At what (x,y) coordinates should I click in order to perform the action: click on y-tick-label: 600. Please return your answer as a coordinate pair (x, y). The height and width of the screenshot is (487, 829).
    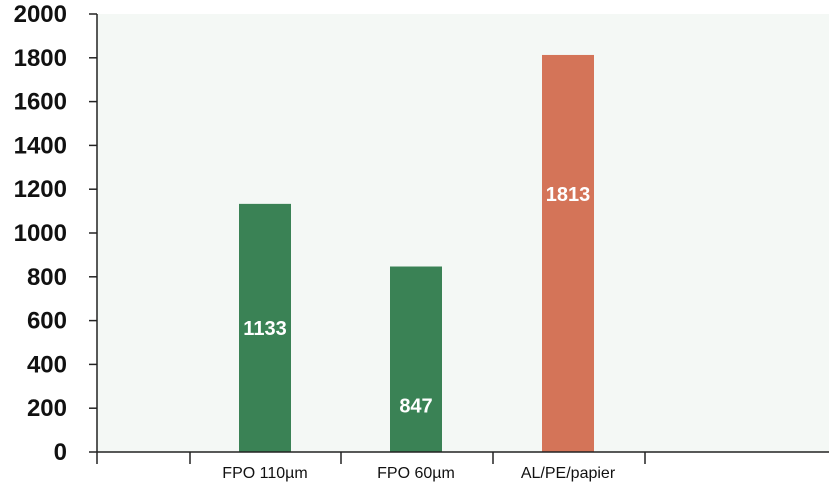
    Looking at the image, I should click on (47, 321).